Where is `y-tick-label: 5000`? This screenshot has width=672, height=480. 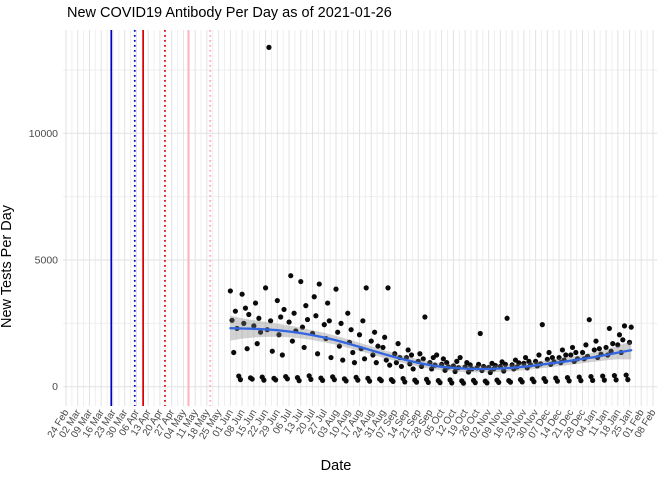 y-tick-label: 5000 is located at coordinates (47, 261).